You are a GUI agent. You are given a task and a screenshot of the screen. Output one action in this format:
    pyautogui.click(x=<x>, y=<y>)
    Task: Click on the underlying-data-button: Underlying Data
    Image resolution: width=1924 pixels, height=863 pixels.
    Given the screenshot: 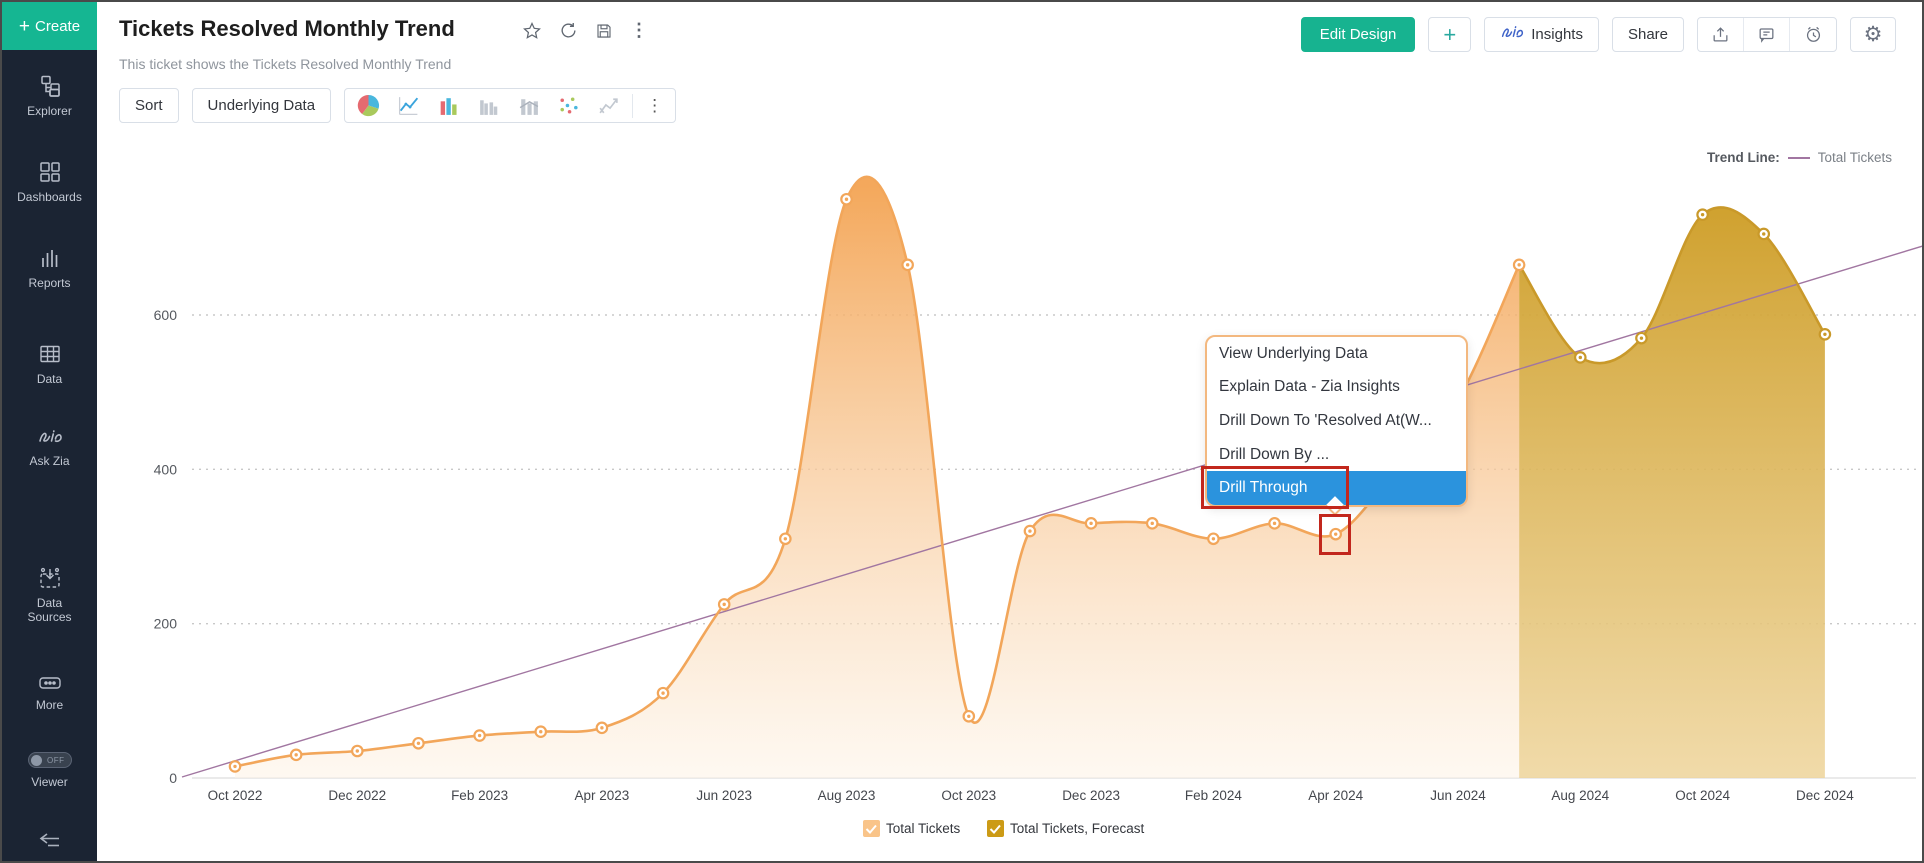 What is the action you would take?
    pyautogui.click(x=261, y=105)
    